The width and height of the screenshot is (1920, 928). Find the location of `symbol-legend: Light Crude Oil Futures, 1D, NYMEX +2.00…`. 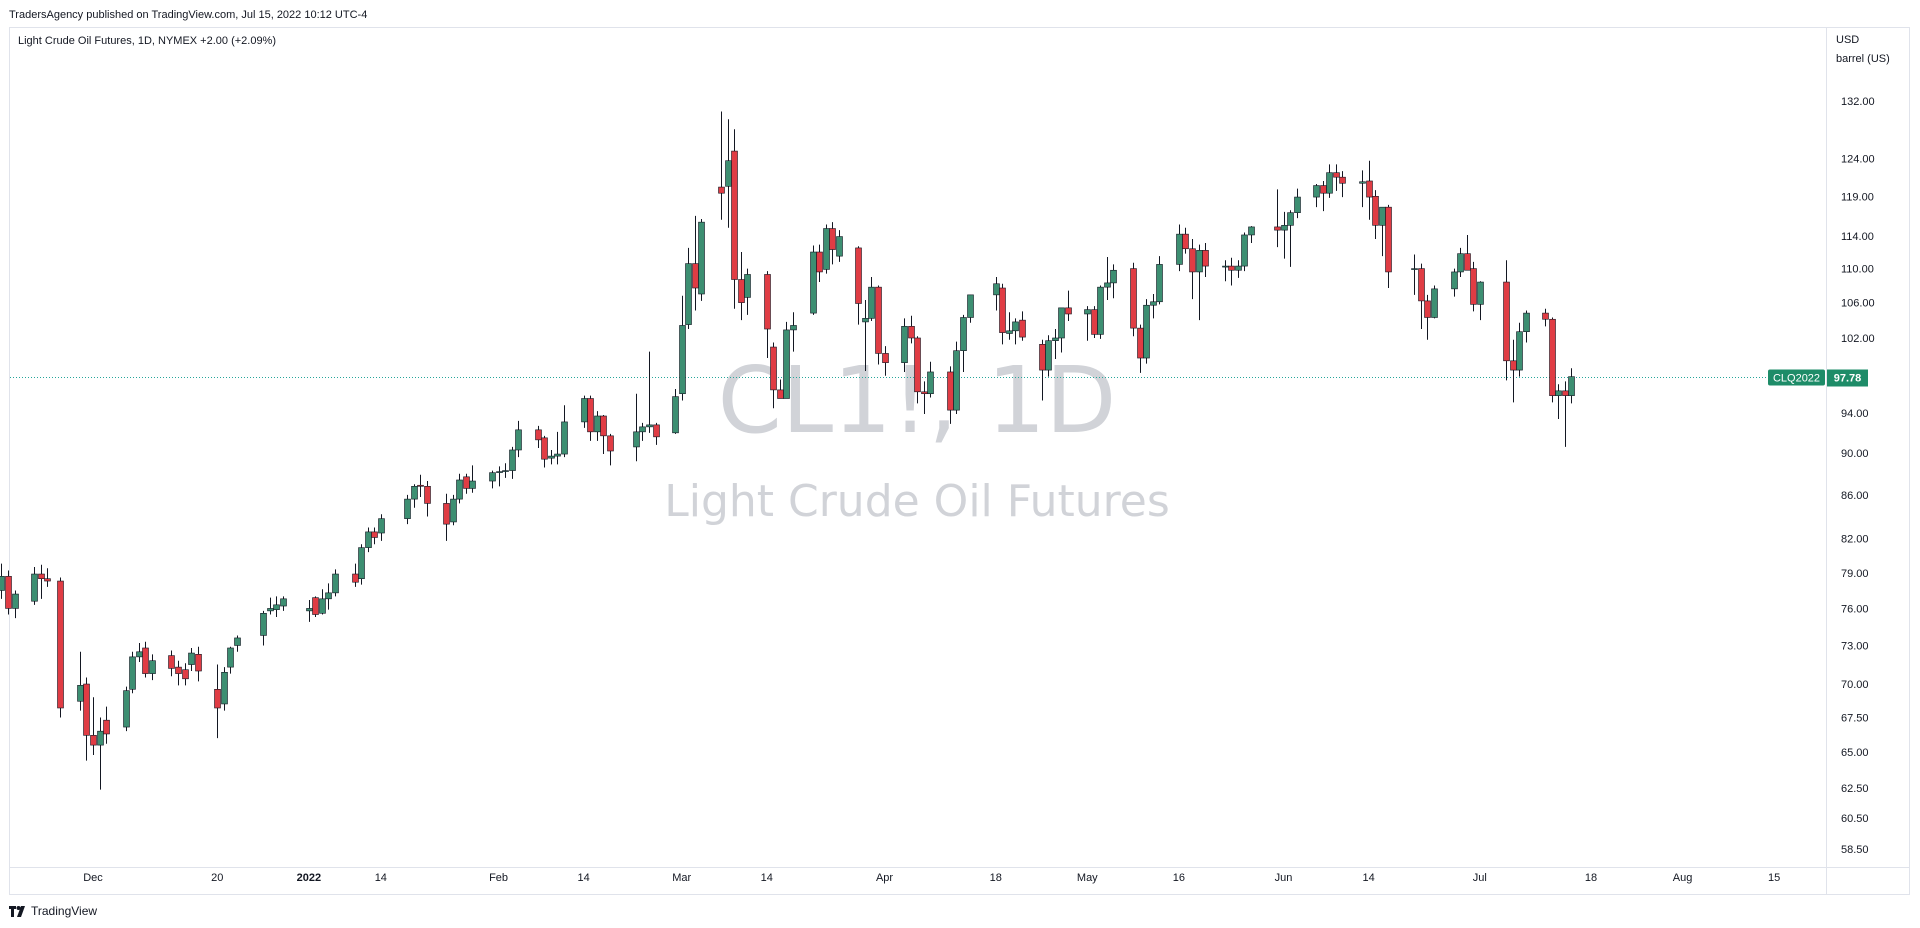

symbol-legend: Light Crude Oil Futures, 1D, NYMEX +2.00… is located at coordinates (147, 41).